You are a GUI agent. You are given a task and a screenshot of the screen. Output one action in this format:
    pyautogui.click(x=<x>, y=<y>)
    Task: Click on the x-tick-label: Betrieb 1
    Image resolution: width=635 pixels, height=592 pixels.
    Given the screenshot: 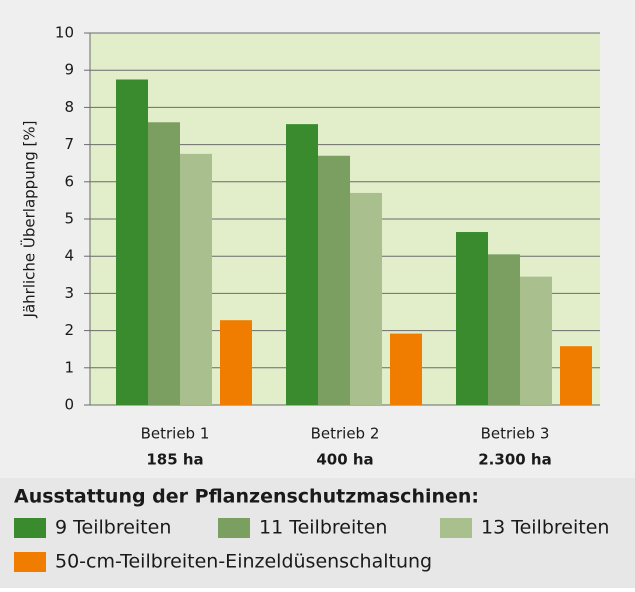 What is the action you would take?
    pyautogui.click(x=175, y=434)
    